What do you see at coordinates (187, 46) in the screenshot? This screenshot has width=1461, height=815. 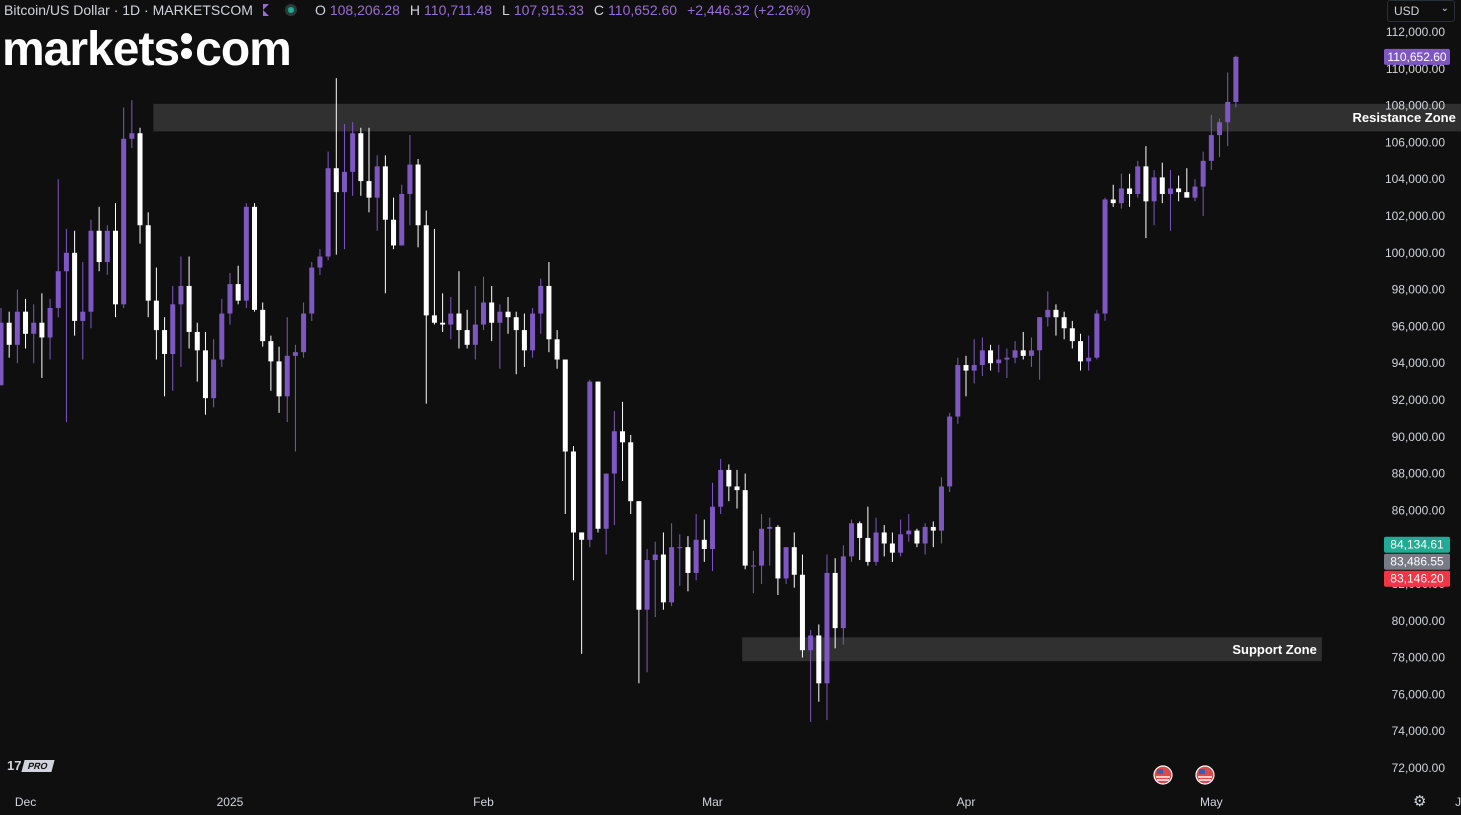 I see `logo-dot-icon` at bounding box center [187, 46].